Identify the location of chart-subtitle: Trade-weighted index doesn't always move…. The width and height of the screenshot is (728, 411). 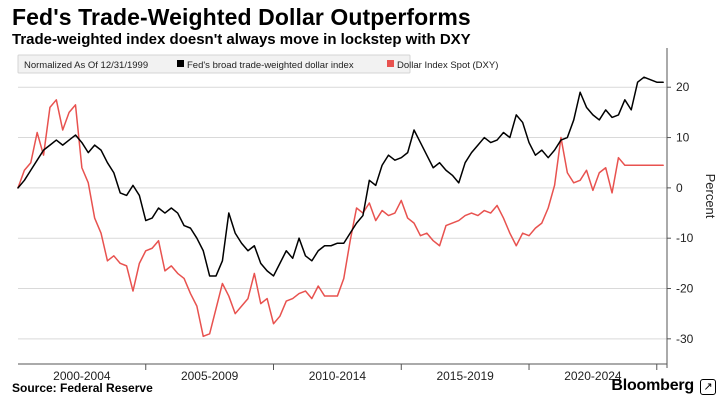
(241, 39).